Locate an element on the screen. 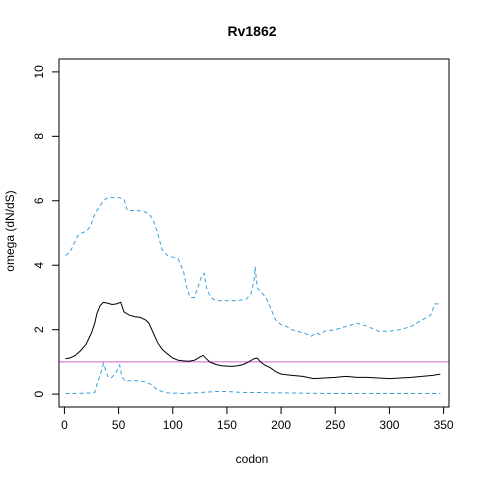 The width and height of the screenshot is (480, 480). x-tick-label: 200 is located at coordinates (281, 425).